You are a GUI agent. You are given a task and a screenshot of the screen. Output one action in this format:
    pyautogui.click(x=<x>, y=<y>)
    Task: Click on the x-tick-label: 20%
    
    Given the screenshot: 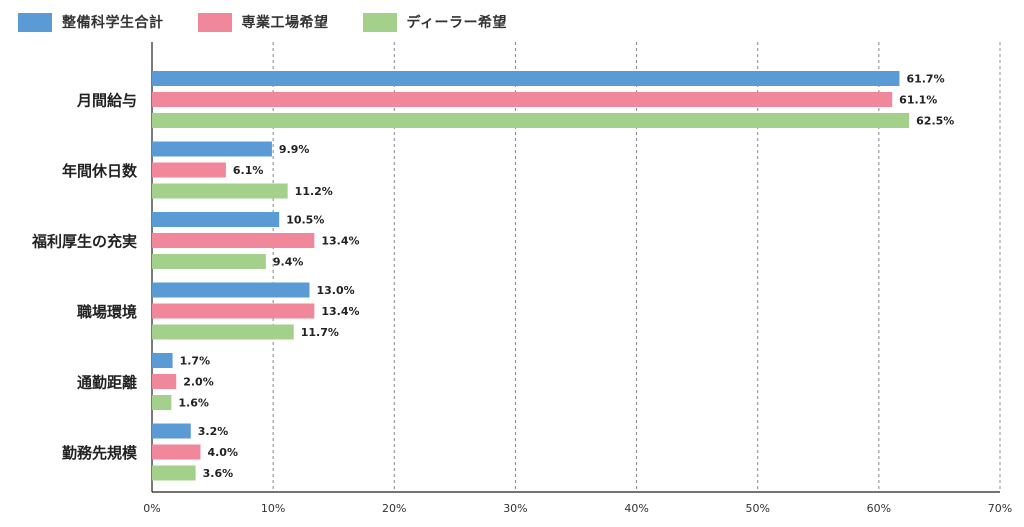 What is the action you would take?
    pyautogui.click(x=394, y=508)
    